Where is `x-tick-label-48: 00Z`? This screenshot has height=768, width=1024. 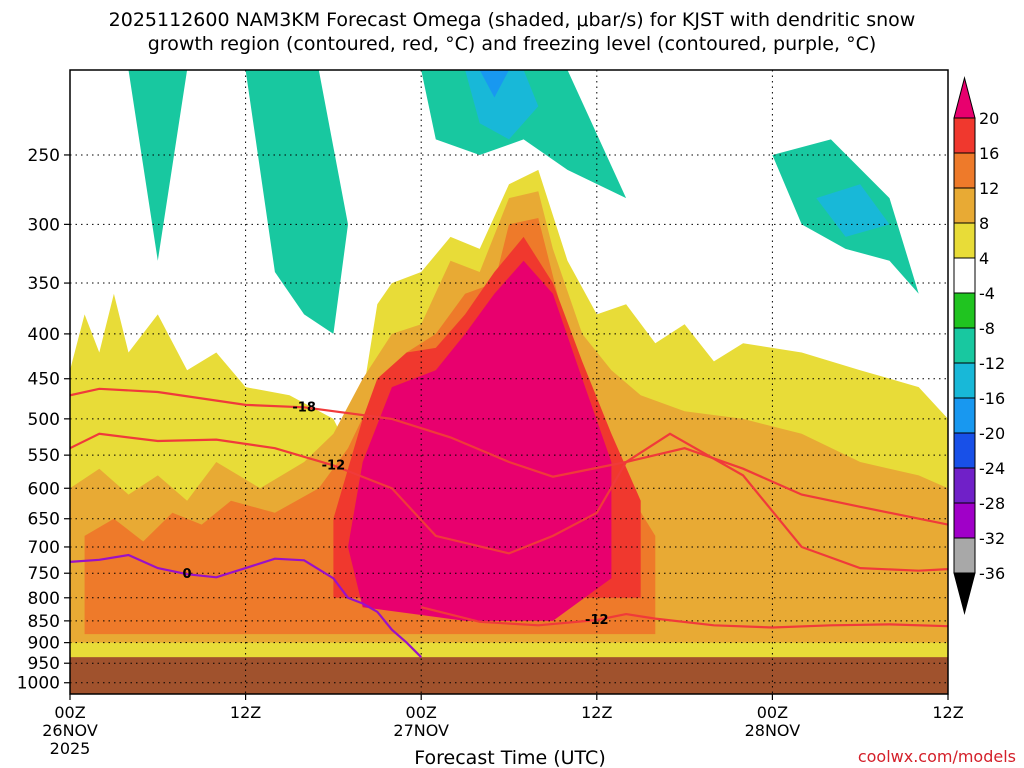 x-tick-label-48: 00Z is located at coordinates (772, 712).